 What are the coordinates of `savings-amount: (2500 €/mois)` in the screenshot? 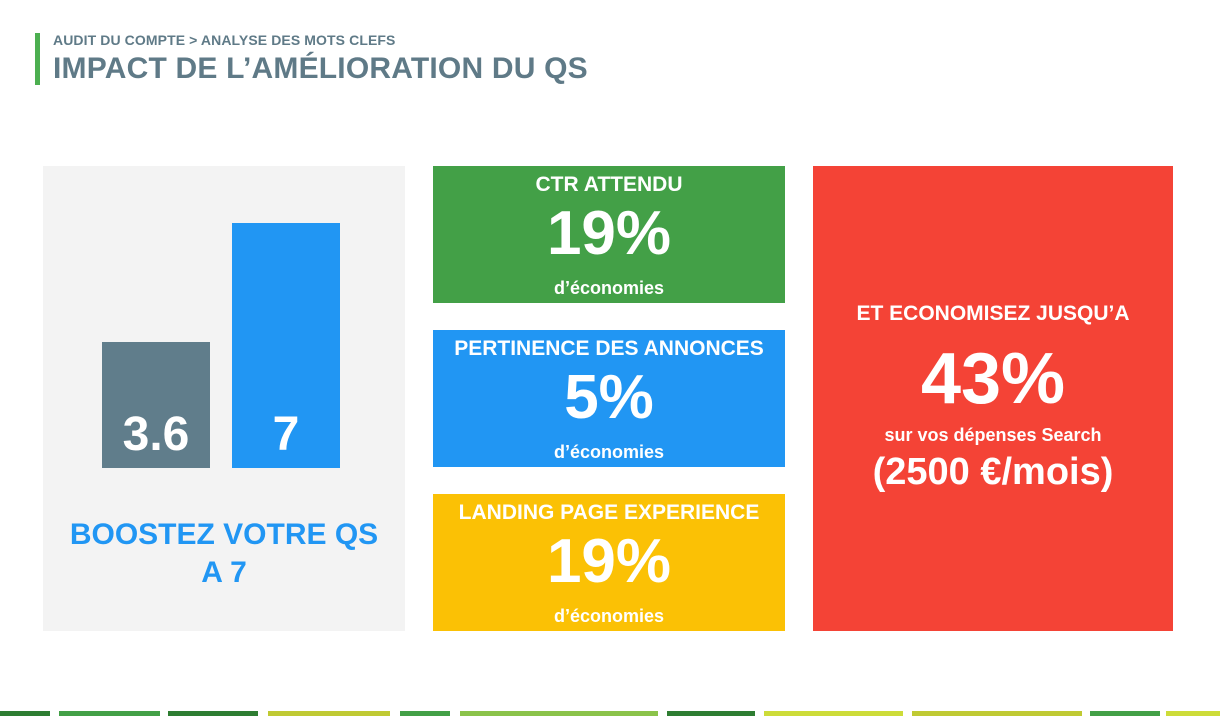 It's located at (993, 472).